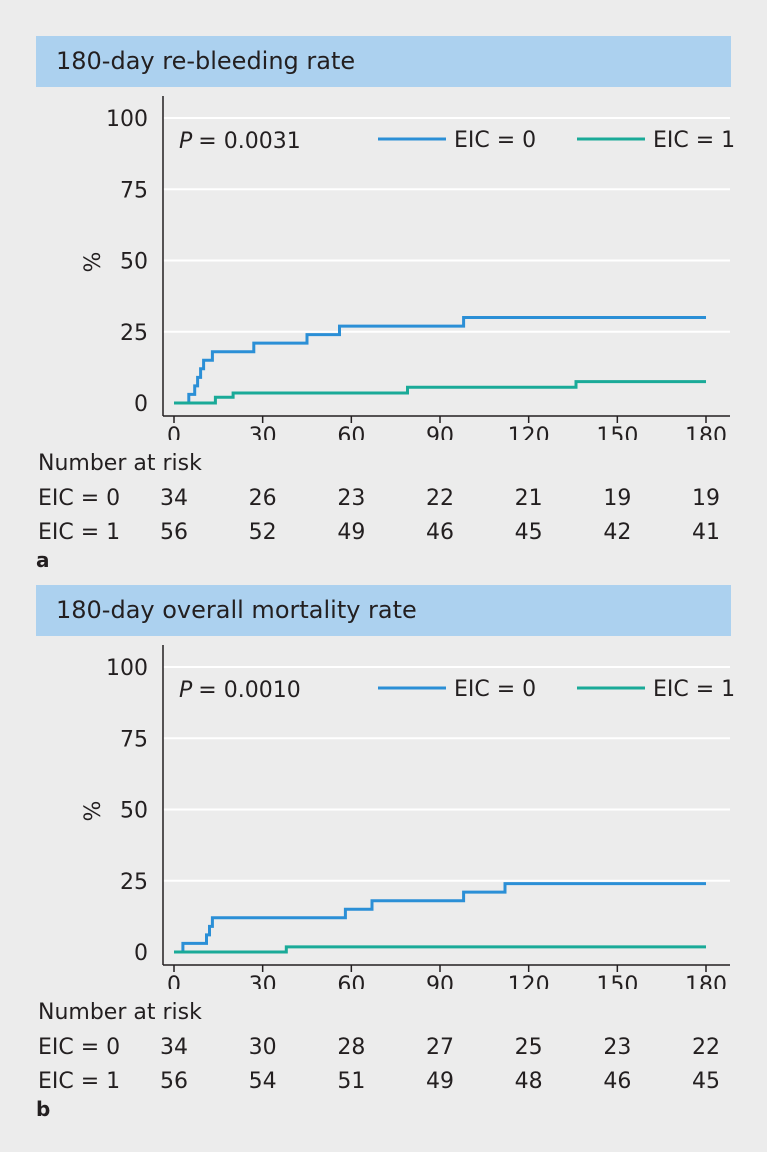 The width and height of the screenshot is (767, 1152). What do you see at coordinates (528, 498) in the screenshot?
I see `risk-value: 21` at bounding box center [528, 498].